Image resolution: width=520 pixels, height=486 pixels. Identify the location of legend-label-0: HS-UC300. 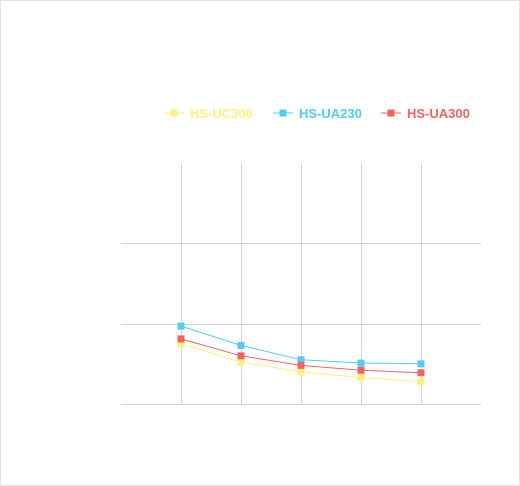
(221, 113).